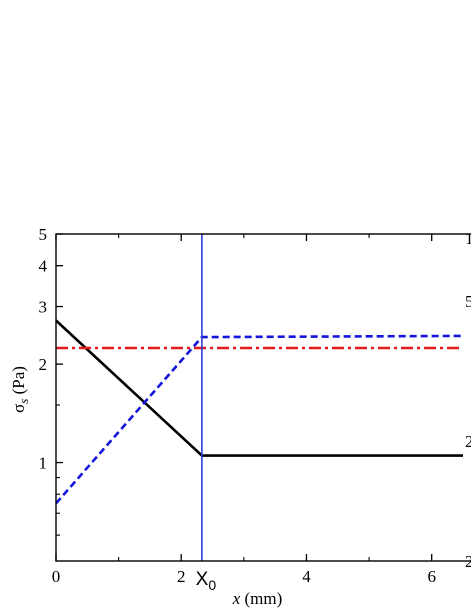  Describe the element at coordinates (236, 598) in the screenshot. I see `x-axis-var: x` at that location.